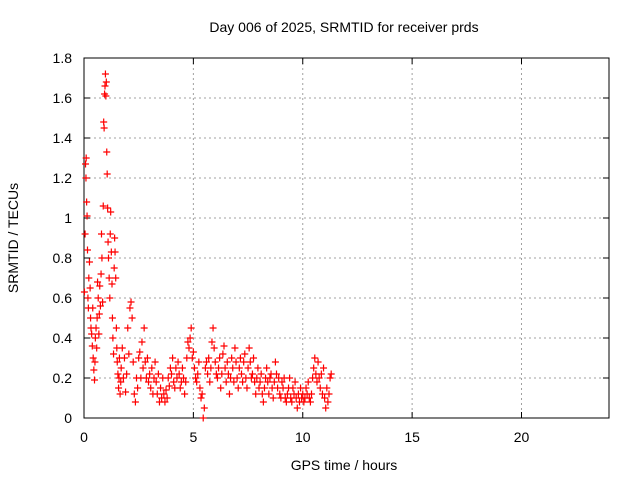  I want to click on x-tick-label: 5, so click(193, 437).